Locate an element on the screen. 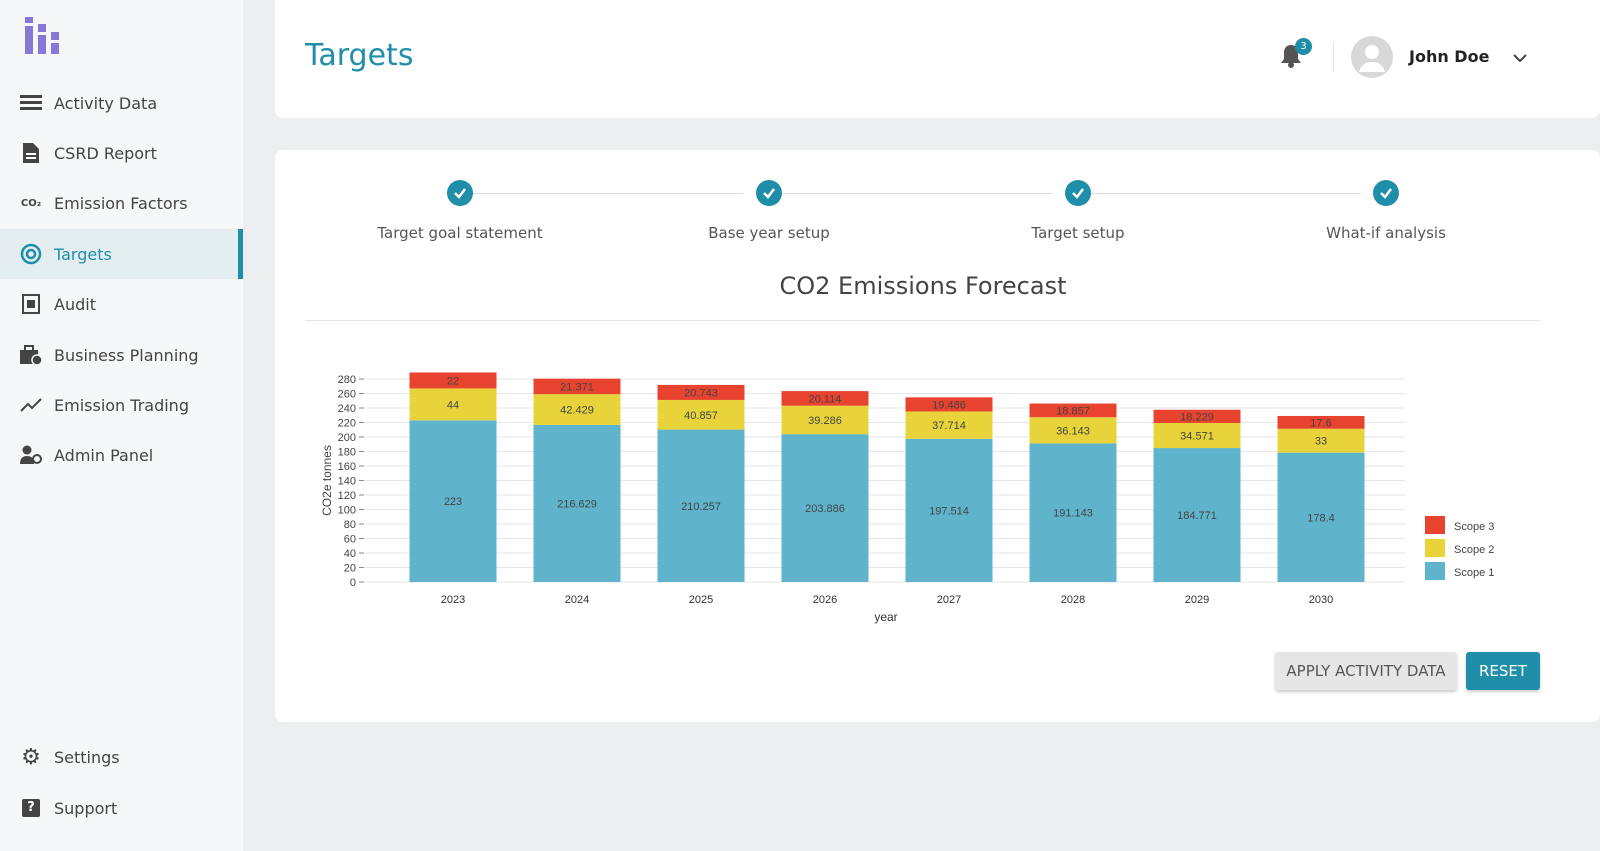  list-icon is located at coordinates (31, 103).